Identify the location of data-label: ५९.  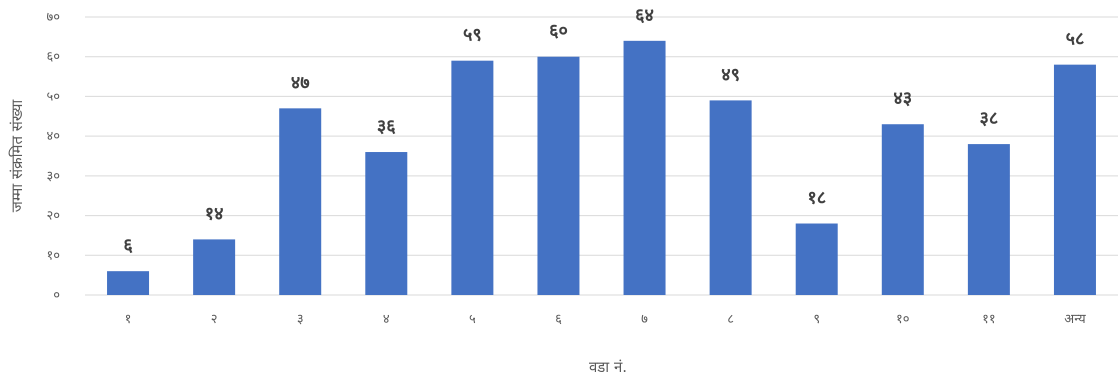
(472, 35).